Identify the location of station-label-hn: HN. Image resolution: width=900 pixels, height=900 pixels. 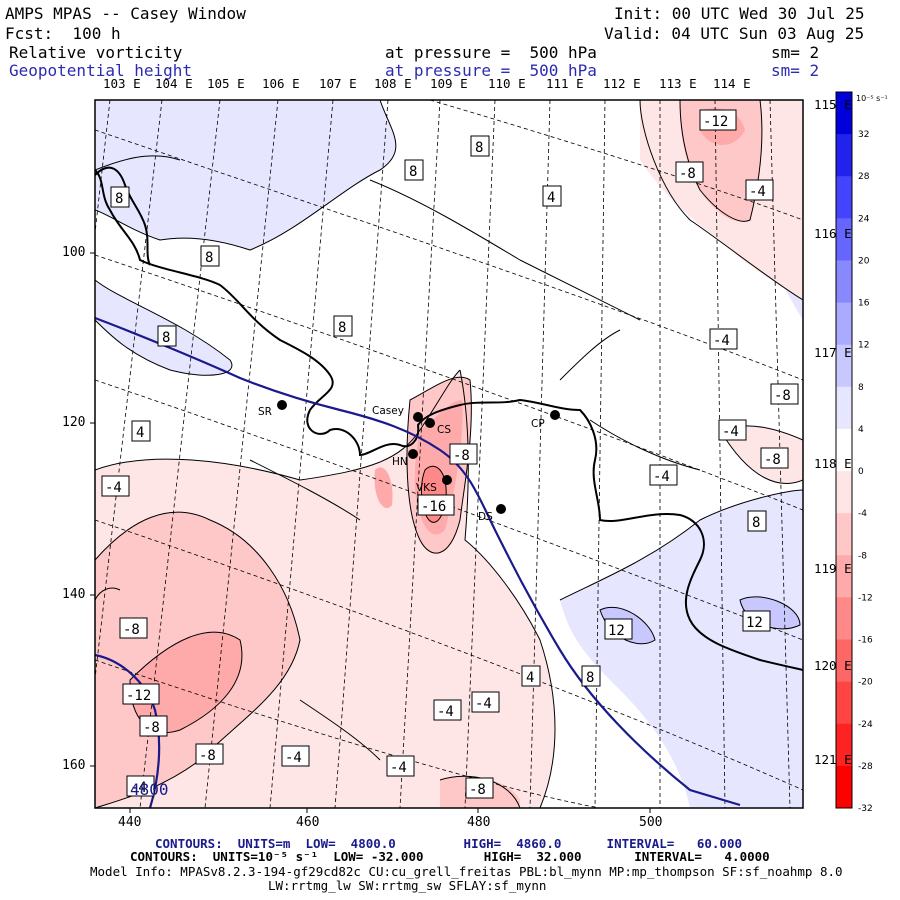
(400, 462).